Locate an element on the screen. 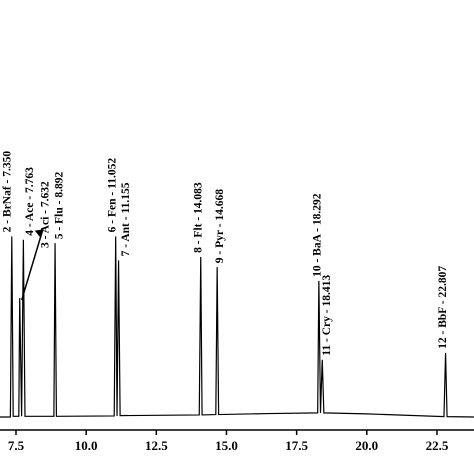 Image resolution: width=474 pixels, height=474 pixels. x-tick-label: 22.5 is located at coordinates (437, 445).